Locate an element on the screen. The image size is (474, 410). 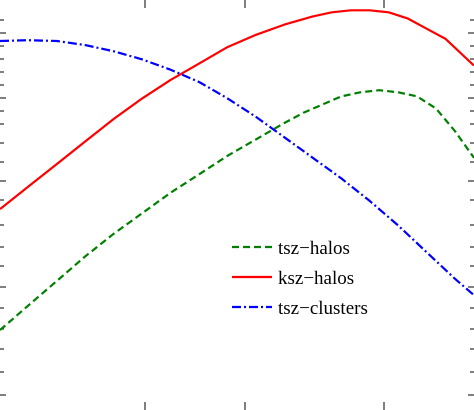
legend: tsz−halos ksz−halos tsz−clusters is located at coordinates (300, 278).